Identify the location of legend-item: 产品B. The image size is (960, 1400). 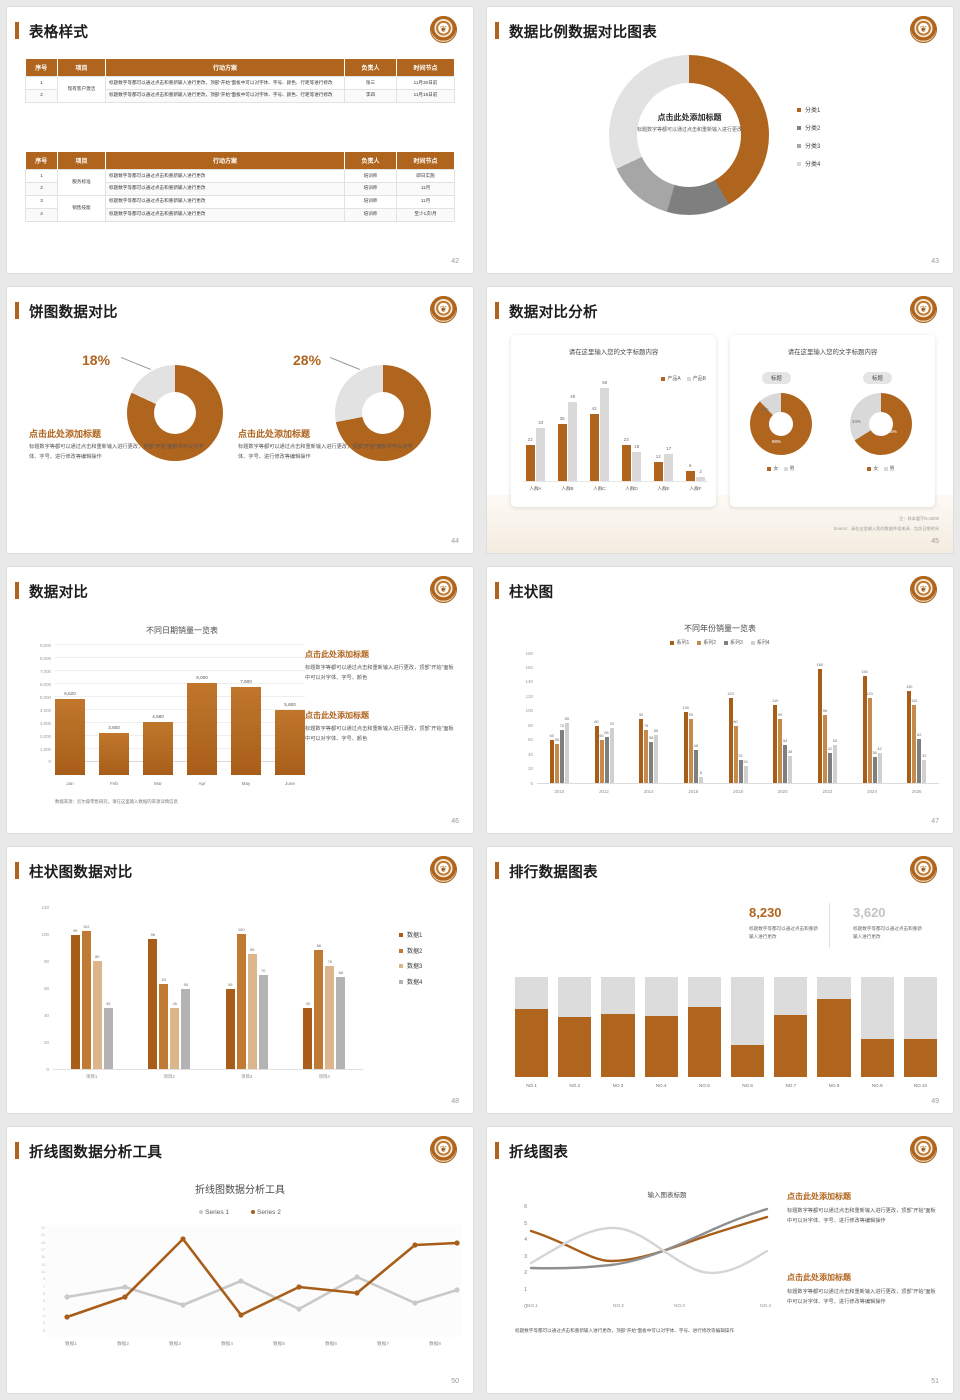
(696, 378).